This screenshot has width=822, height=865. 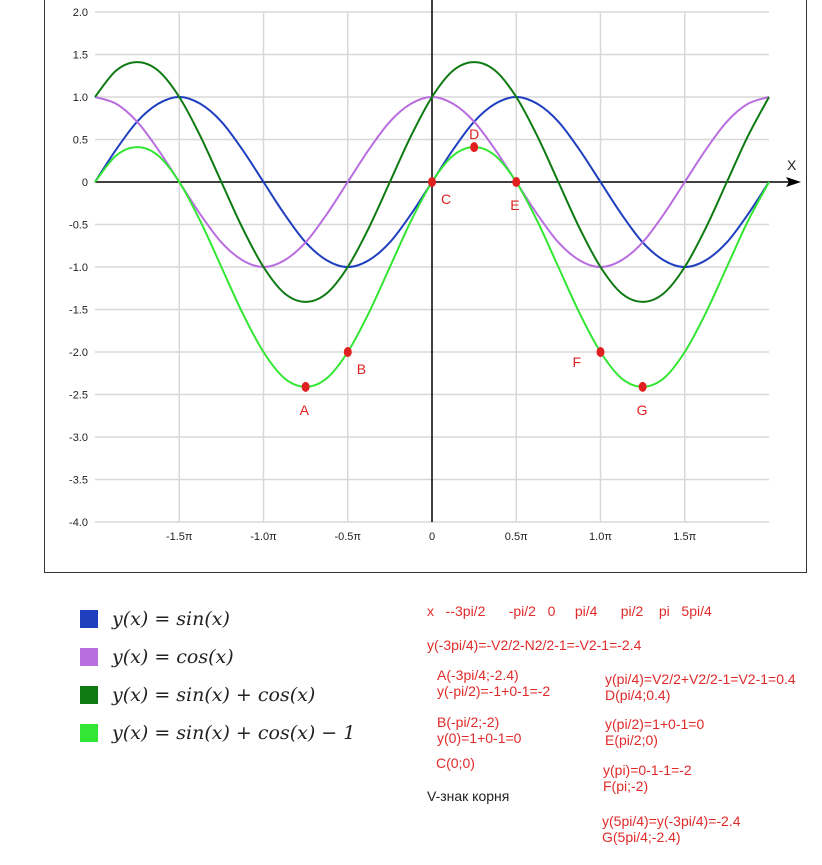 What do you see at coordinates (78, 311) in the screenshot?
I see `y-tick-label: -1.5` at bounding box center [78, 311].